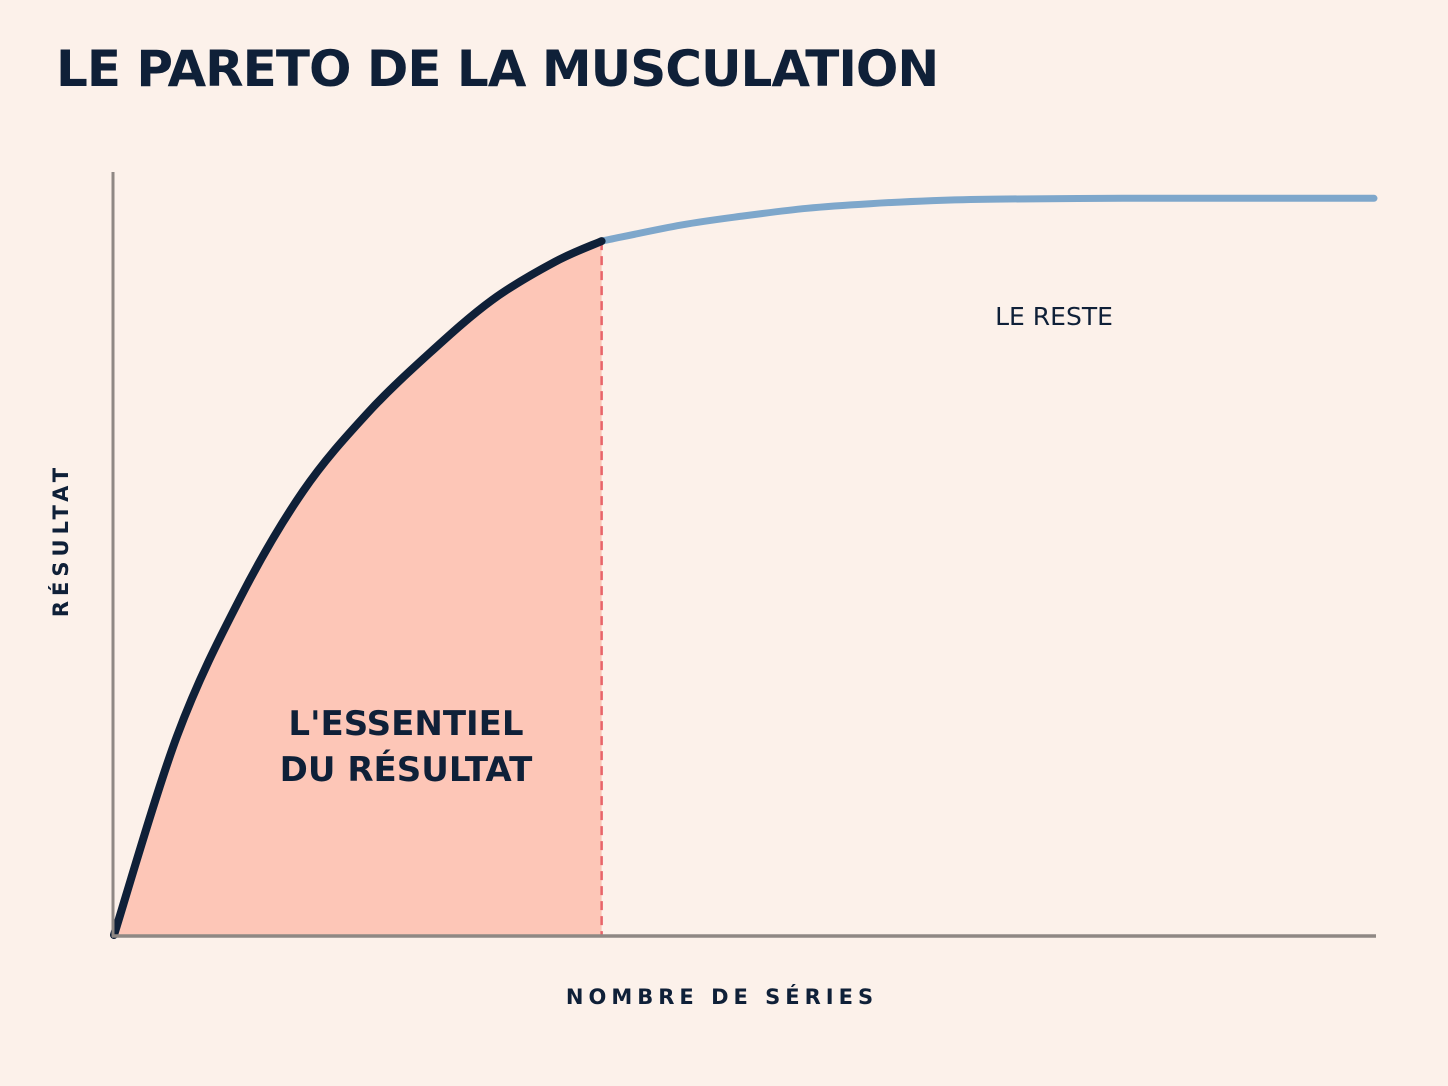 This screenshot has height=1086, width=1448. What do you see at coordinates (60, 540) in the screenshot?
I see `y-axis-label: RÉSULTAT` at bounding box center [60, 540].